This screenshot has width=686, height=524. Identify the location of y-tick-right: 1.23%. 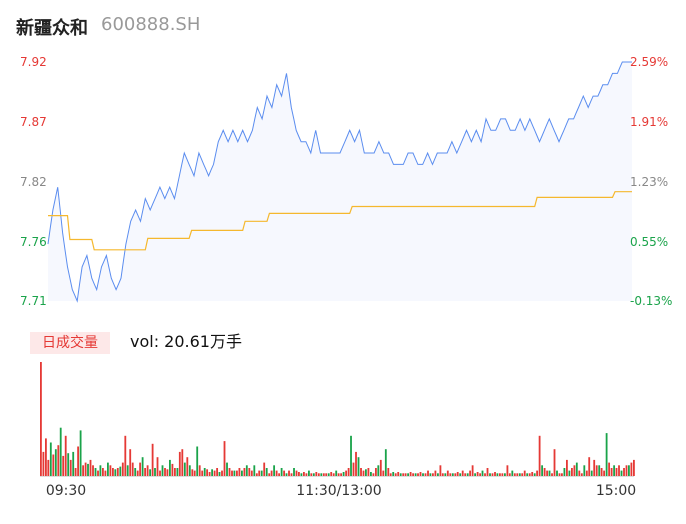
(649, 182).